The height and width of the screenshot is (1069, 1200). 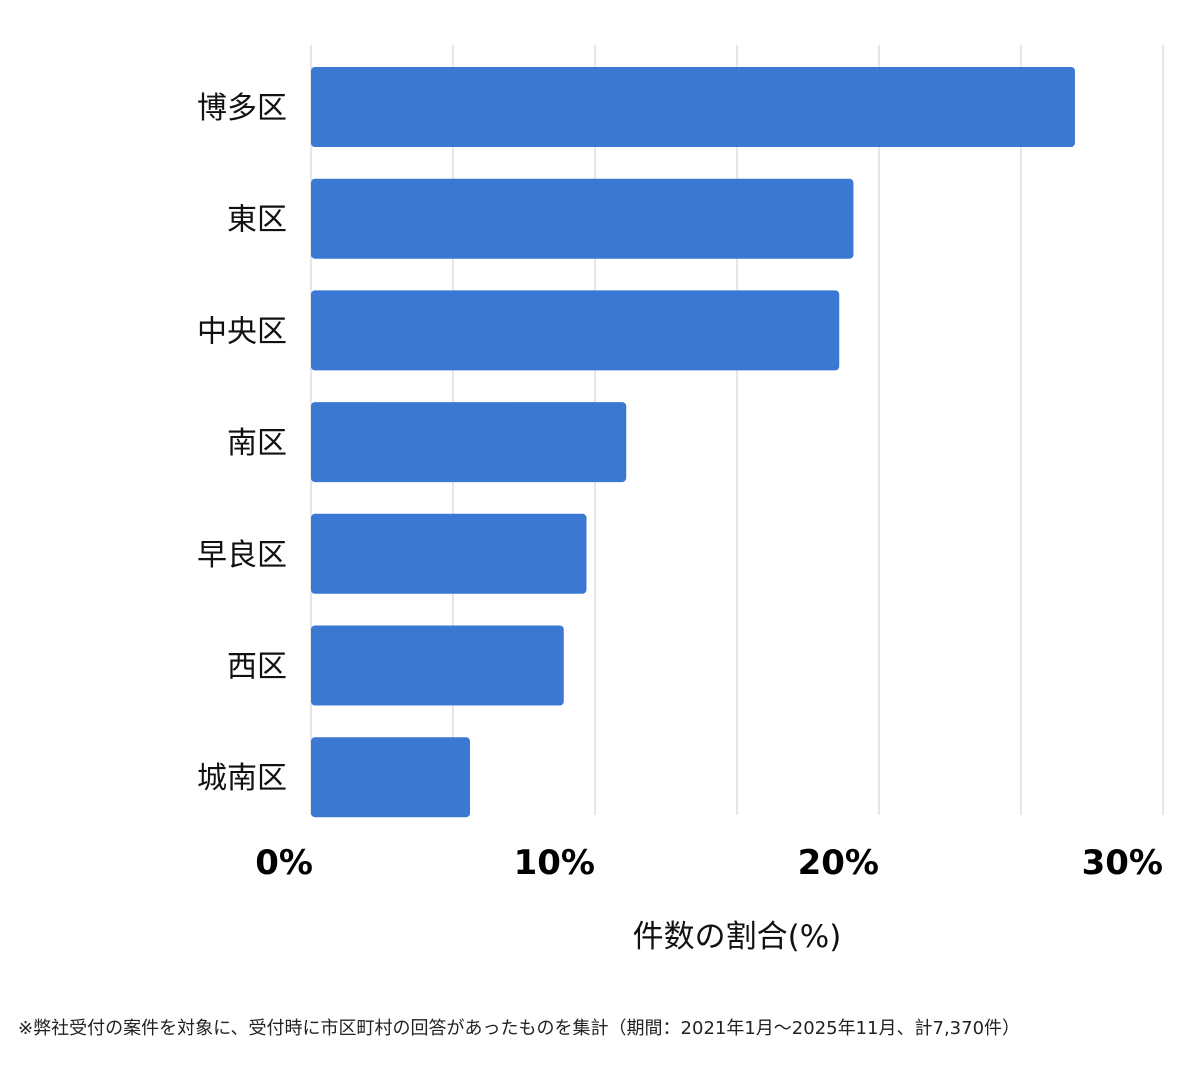 What do you see at coordinates (257, 667) in the screenshot?
I see `category-label: 西区` at bounding box center [257, 667].